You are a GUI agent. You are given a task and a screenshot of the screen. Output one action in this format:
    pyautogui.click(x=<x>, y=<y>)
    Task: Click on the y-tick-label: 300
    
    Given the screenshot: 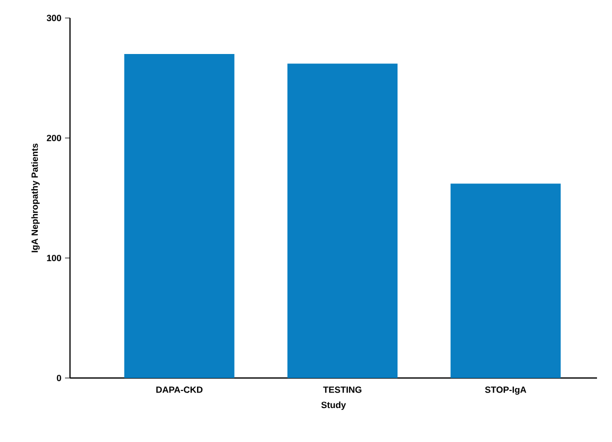 What is the action you would take?
    pyautogui.click(x=54, y=18)
    